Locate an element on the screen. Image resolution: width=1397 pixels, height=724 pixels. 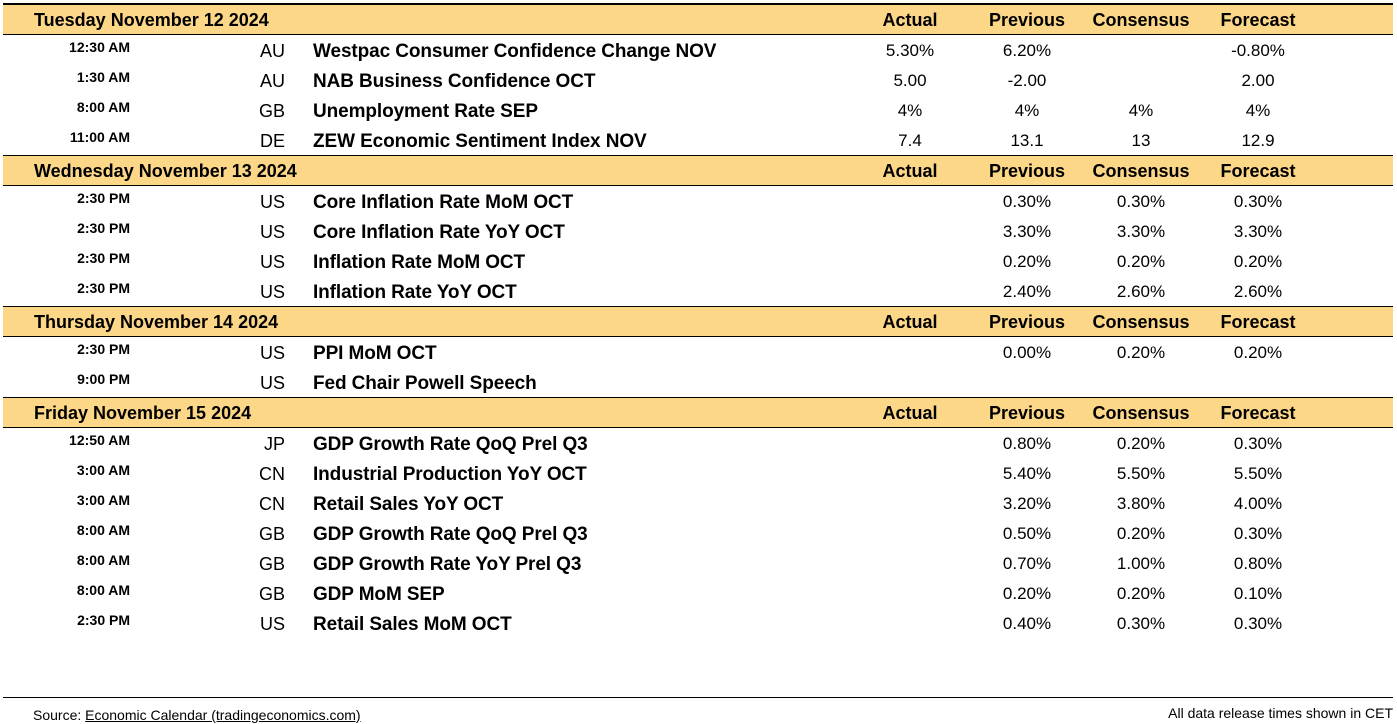
event-consensus: 2.60% is located at coordinates (1141, 291).